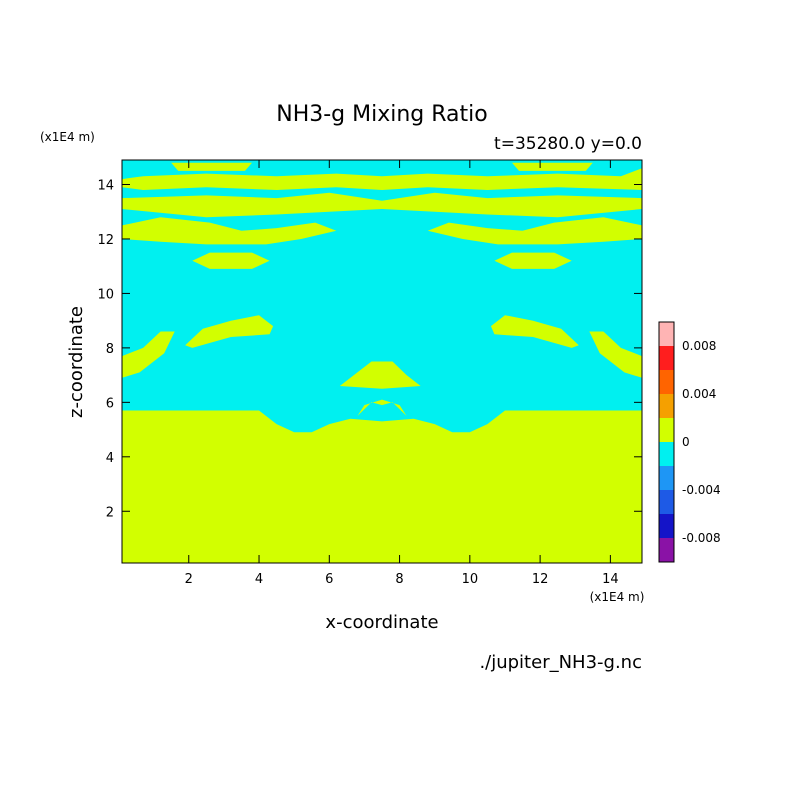 The height and width of the screenshot is (804, 804). Describe the element at coordinates (189, 579) in the screenshot. I see `x-tick-label: 2` at that location.